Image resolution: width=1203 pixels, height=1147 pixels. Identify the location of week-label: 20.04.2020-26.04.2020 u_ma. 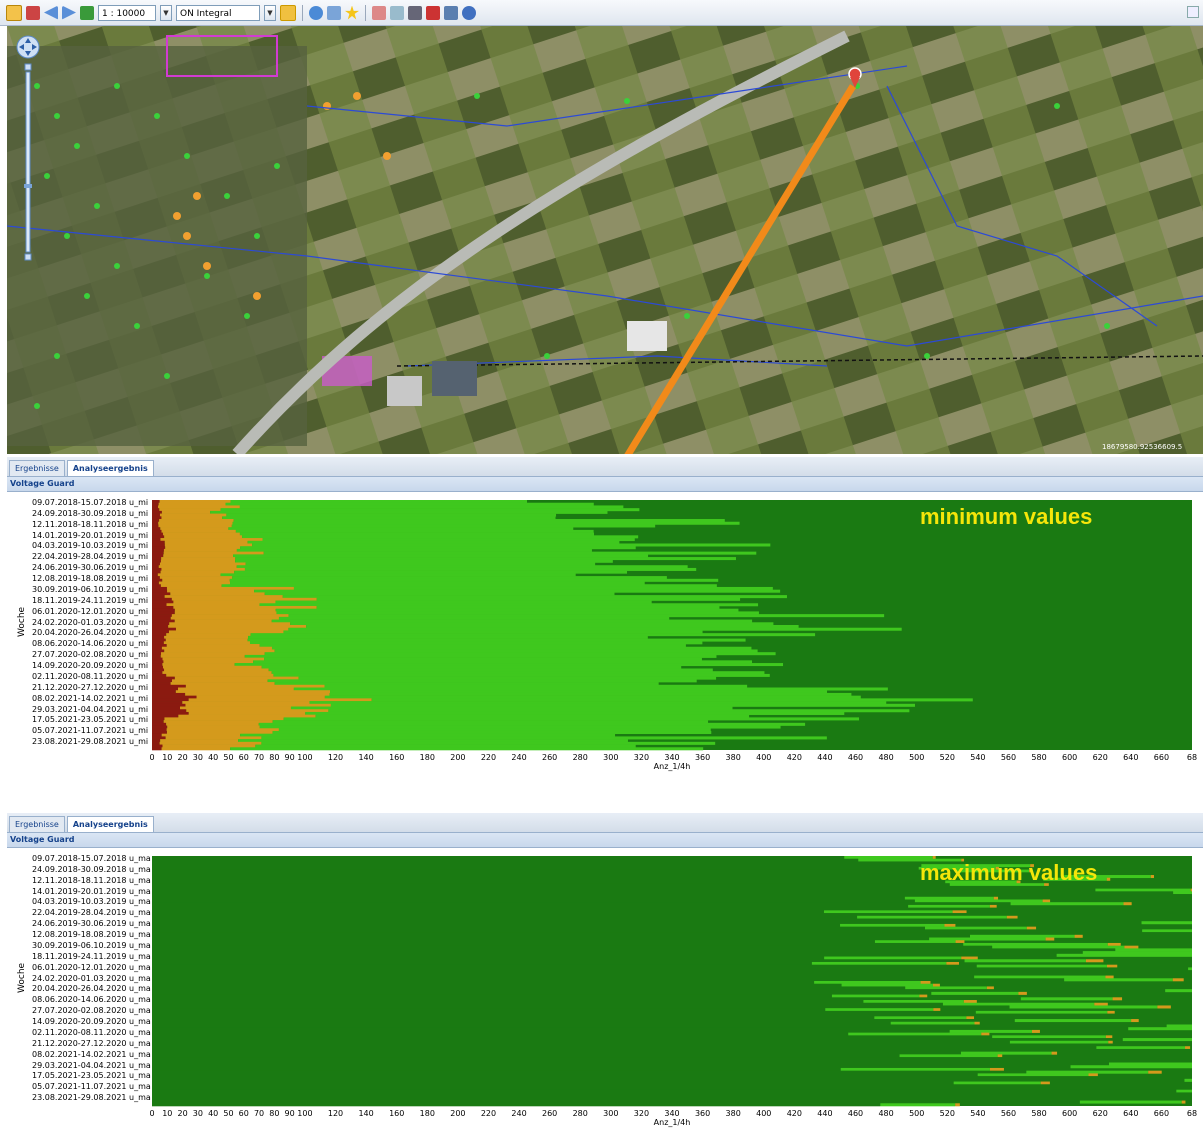
(91, 989).